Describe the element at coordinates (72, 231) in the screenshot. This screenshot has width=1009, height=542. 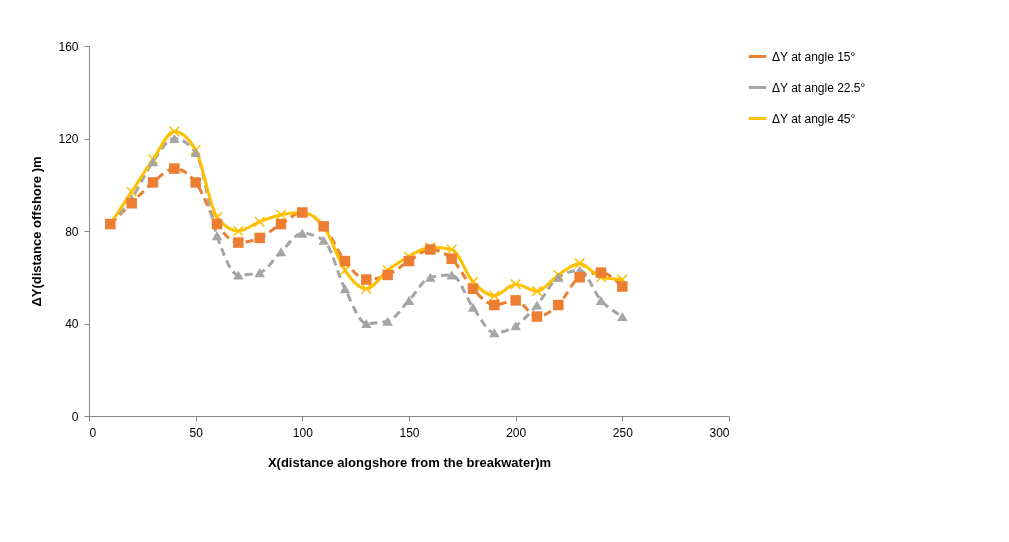
I see `y-tick-label: 80` at that location.